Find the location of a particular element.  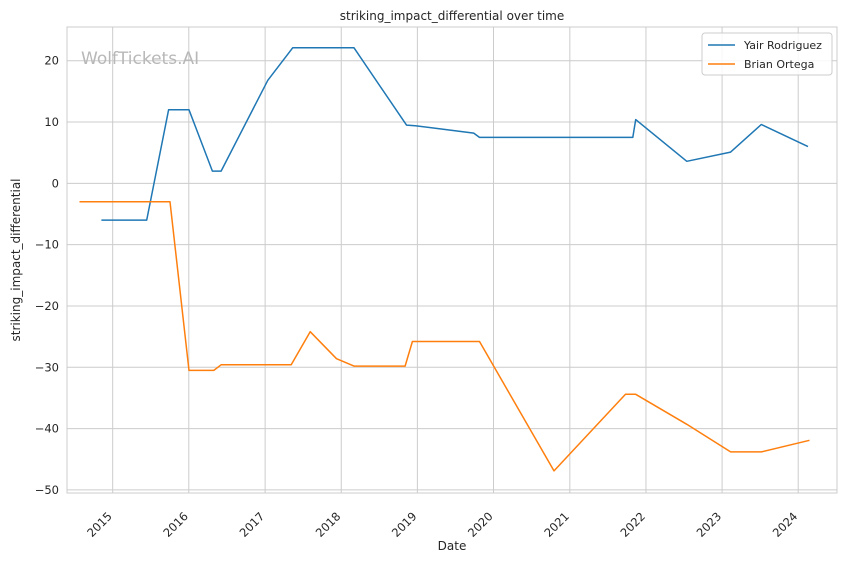

x-tick-label: 2016 is located at coordinates (175, 524).